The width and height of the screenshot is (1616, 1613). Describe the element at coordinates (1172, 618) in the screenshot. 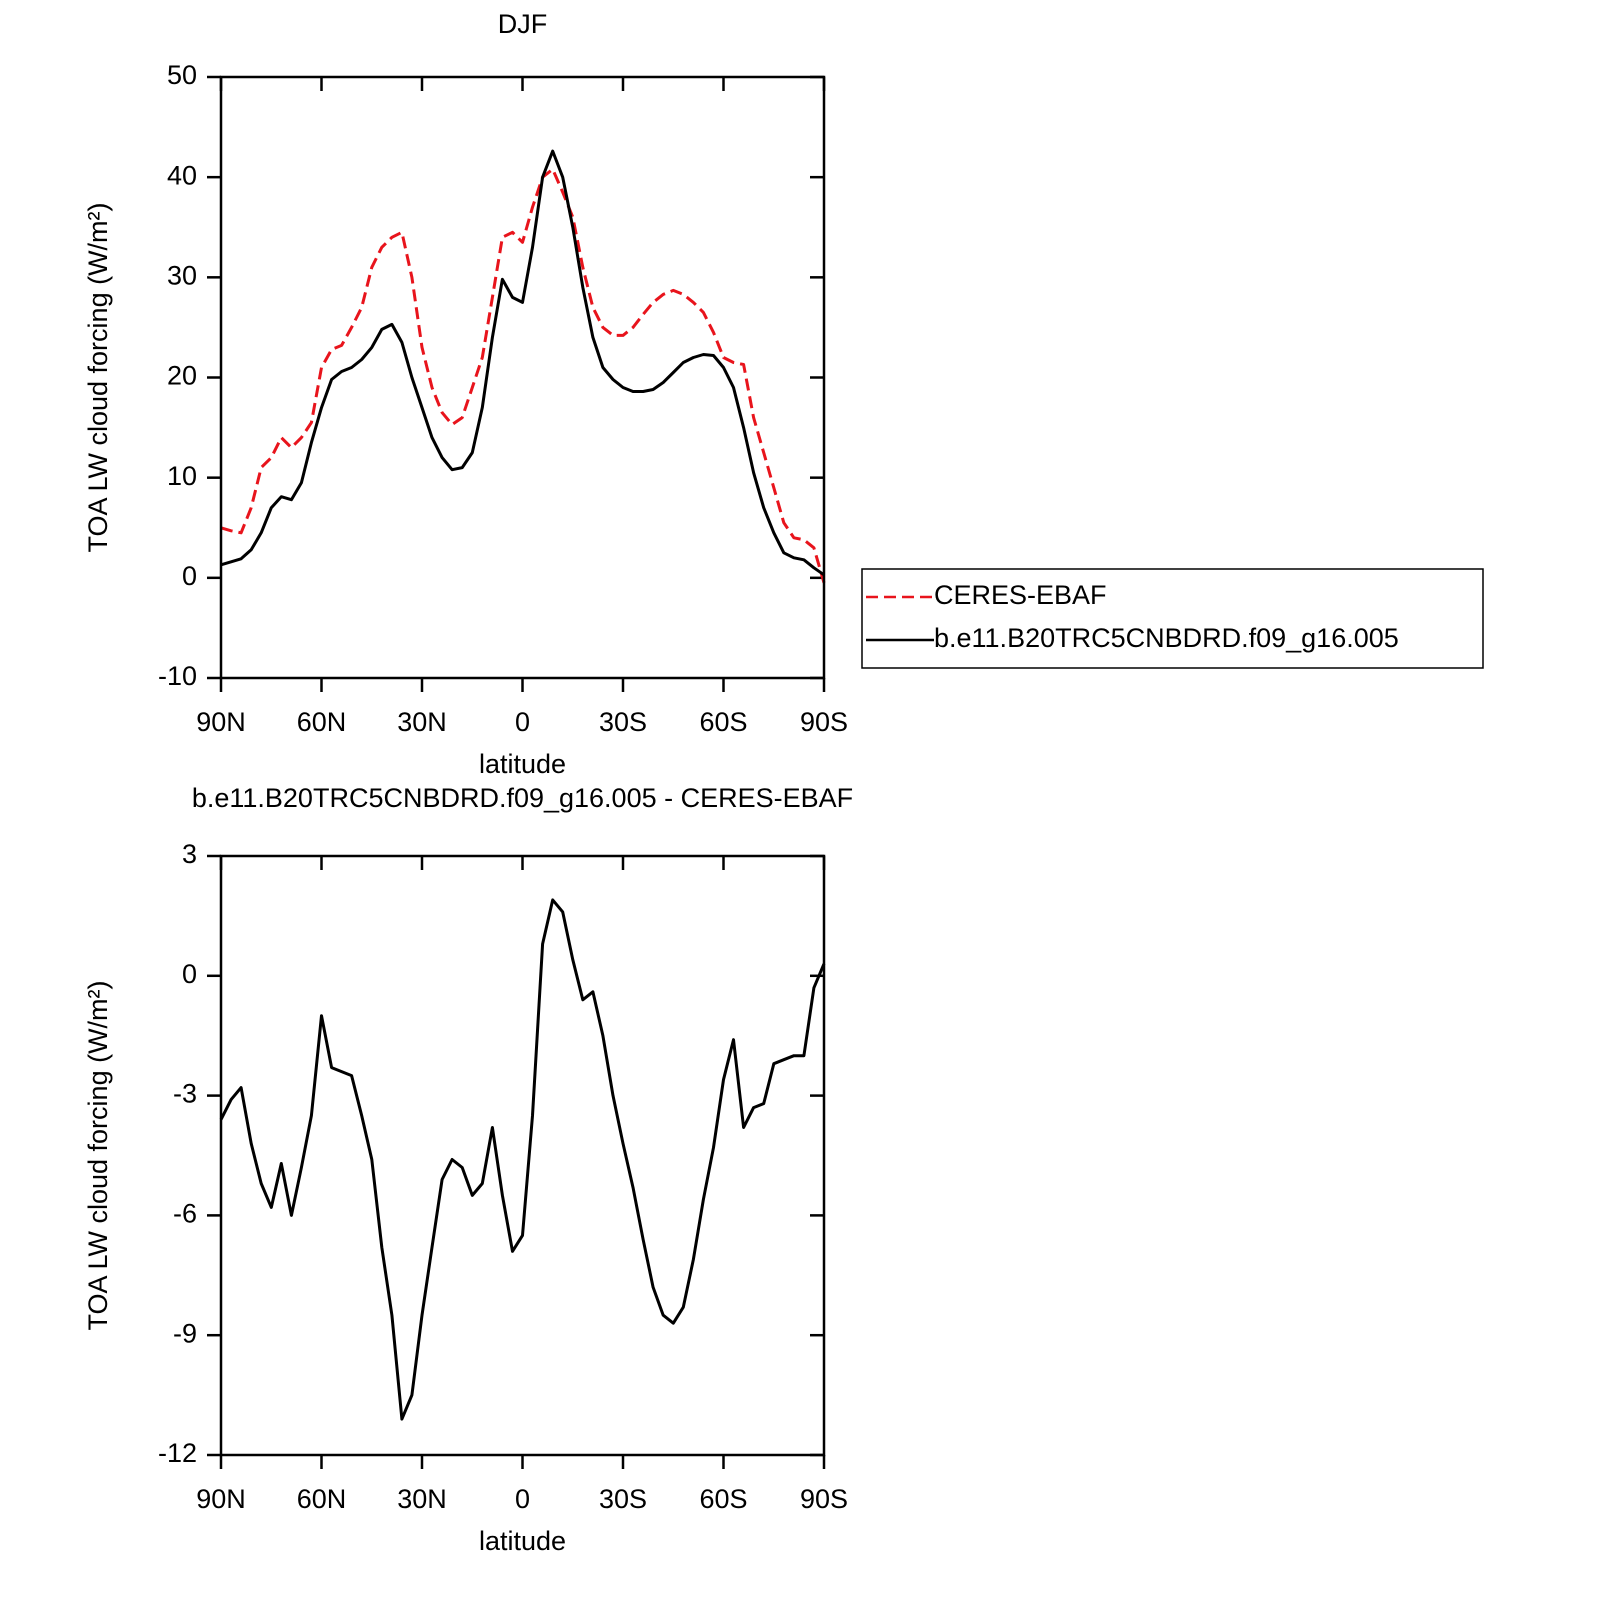

I see `legend-box` at that location.